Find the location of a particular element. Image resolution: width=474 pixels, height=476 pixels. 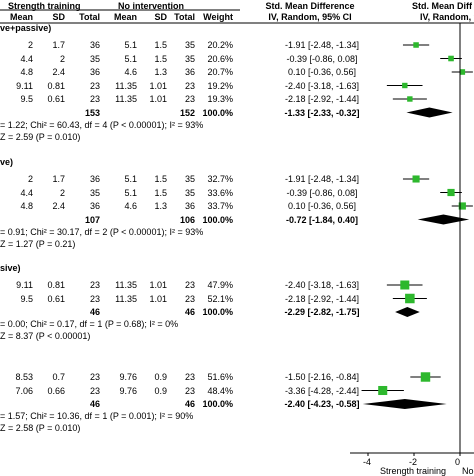

cell-w: 48.4% is located at coordinates (220, 390).